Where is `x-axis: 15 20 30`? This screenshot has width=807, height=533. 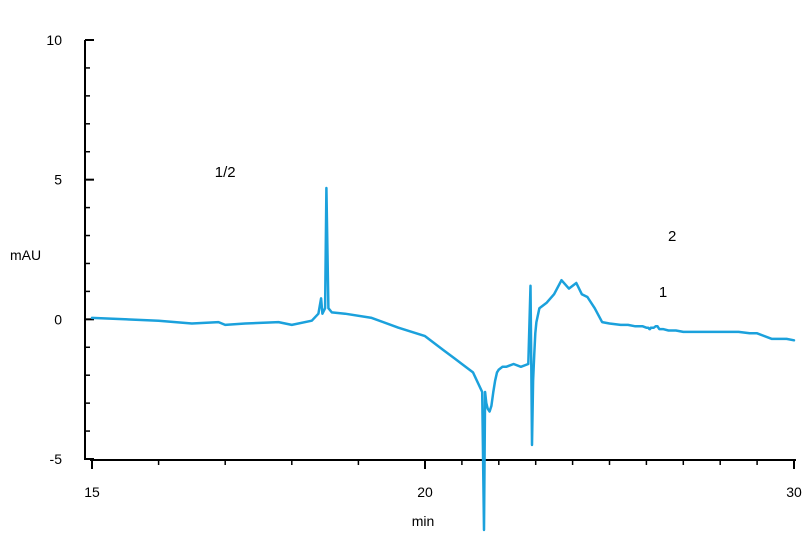
x-axis: 15 20 30 is located at coordinates (443, 479).